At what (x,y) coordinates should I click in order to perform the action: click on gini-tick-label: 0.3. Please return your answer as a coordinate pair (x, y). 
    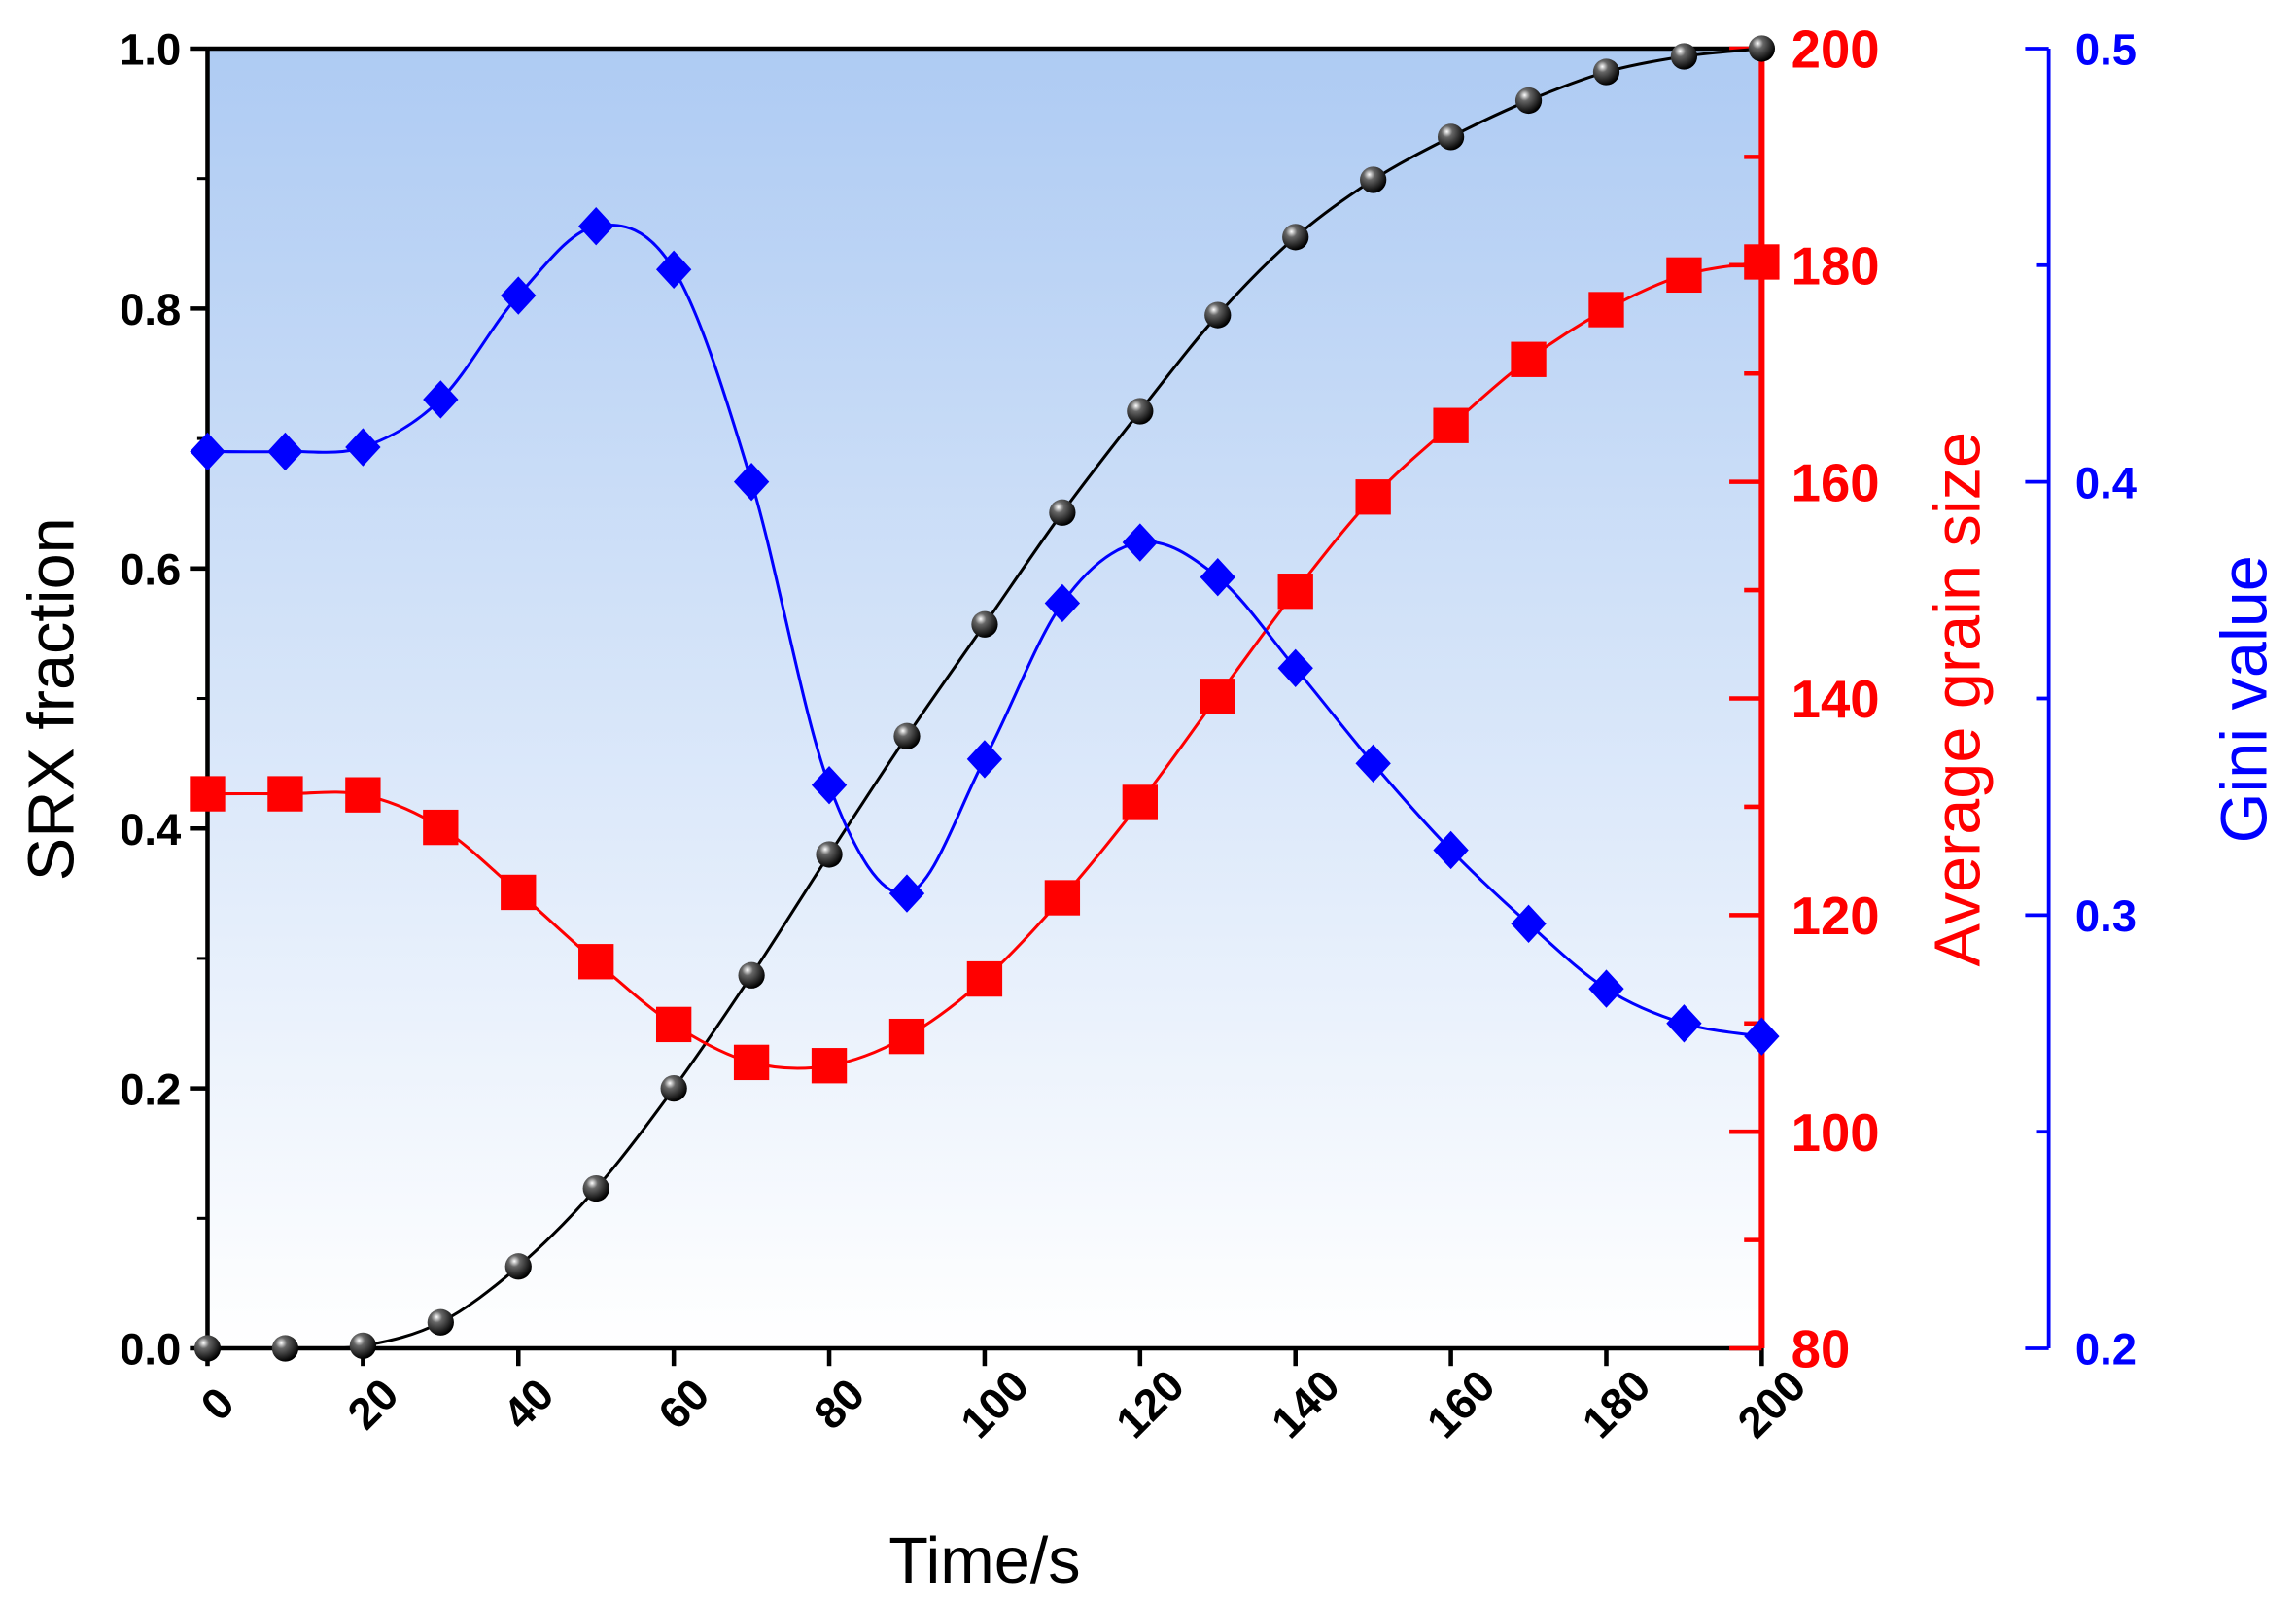
    Looking at the image, I should click on (2106, 916).